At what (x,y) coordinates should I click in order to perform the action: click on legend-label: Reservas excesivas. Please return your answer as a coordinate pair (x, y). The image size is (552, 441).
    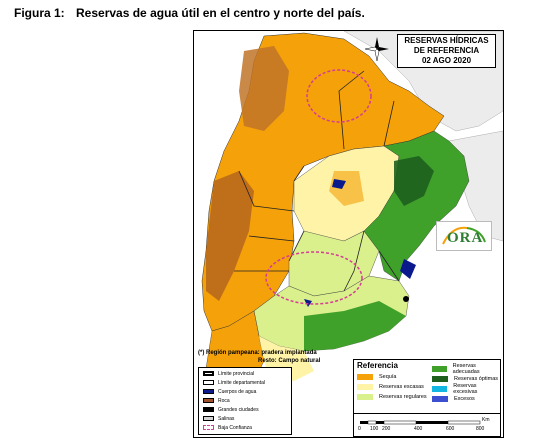
    Looking at the image, I should click on (465, 389).